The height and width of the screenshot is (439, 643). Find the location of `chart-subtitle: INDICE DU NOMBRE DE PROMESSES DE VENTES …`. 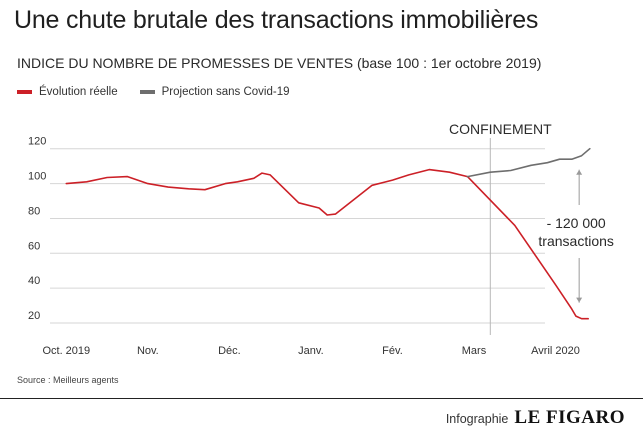

chart-subtitle: INDICE DU NOMBRE DE PROMESSES DE VENTES … is located at coordinates (279, 63).